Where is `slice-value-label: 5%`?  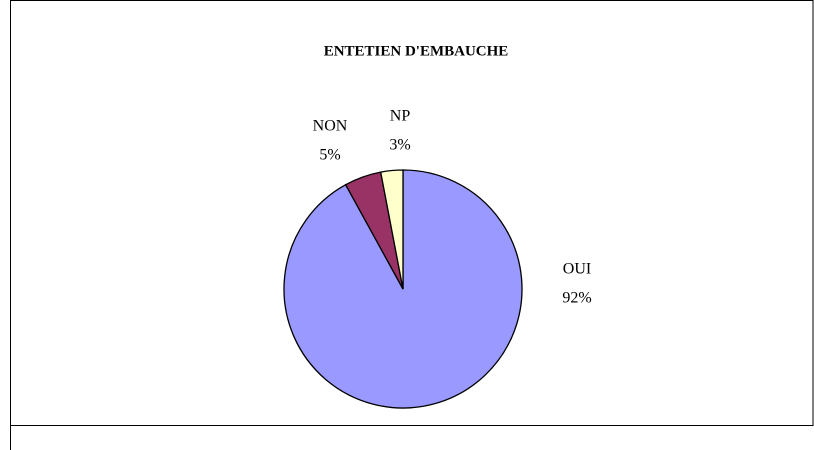
slice-value-label: 5% is located at coordinates (329, 155).